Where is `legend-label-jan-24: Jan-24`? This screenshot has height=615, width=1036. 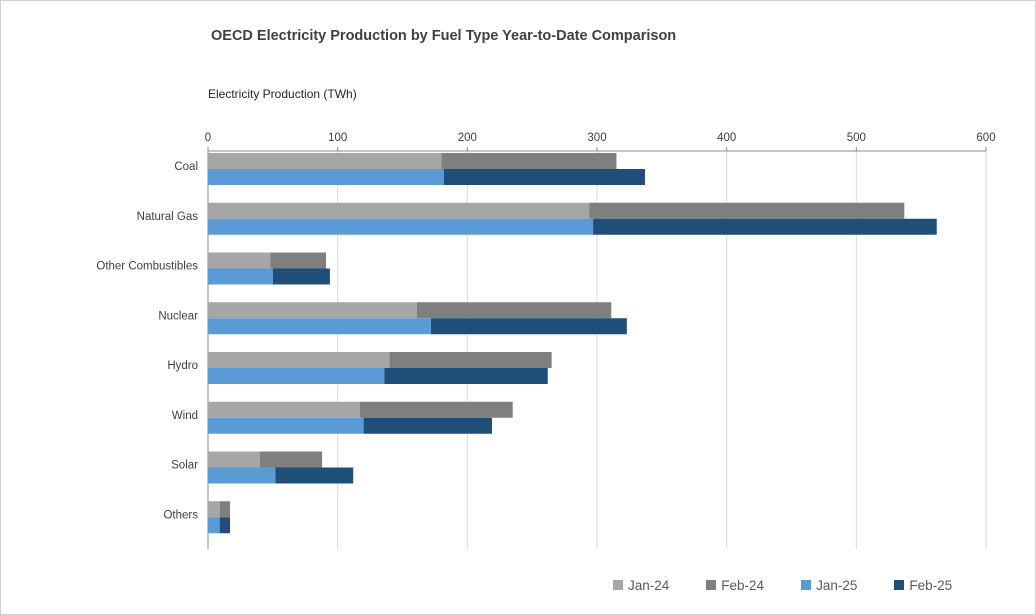
legend-label-jan-24: Jan-24 is located at coordinates (649, 585).